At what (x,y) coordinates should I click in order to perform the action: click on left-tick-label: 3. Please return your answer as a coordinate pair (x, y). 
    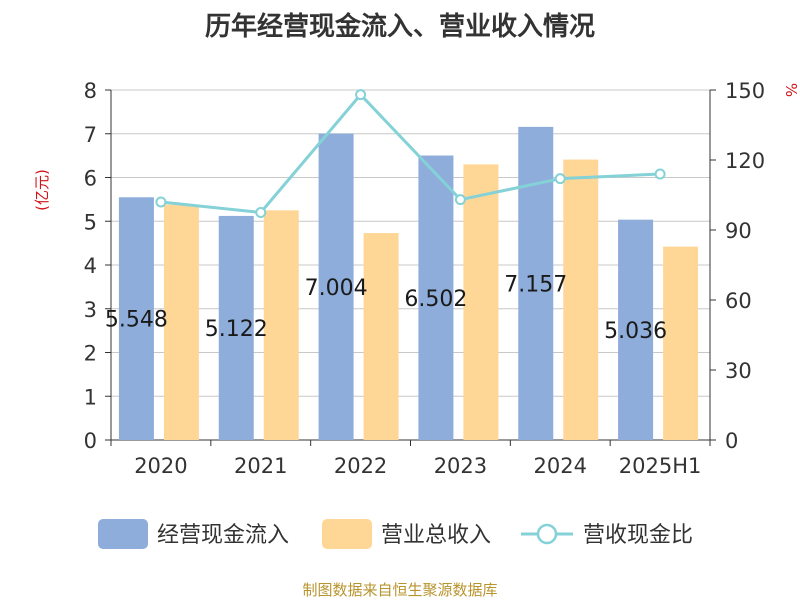
    Looking at the image, I should click on (90, 310).